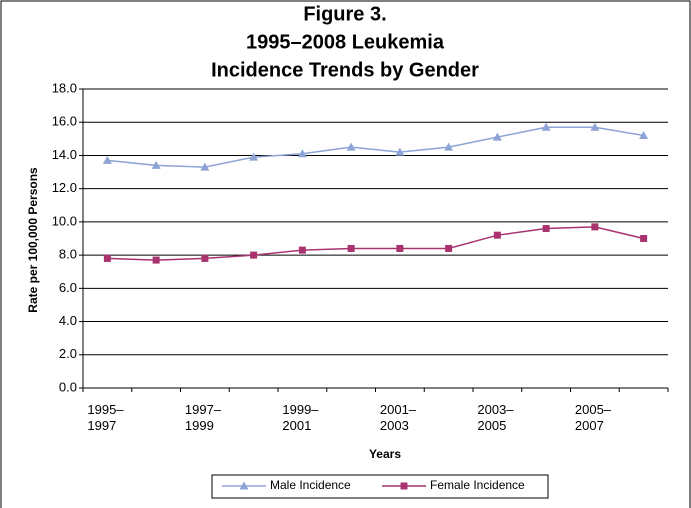  What do you see at coordinates (68, 254) in the screenshot?
I see `y-tick-label: 8.0` at bounding box center [68, 254].